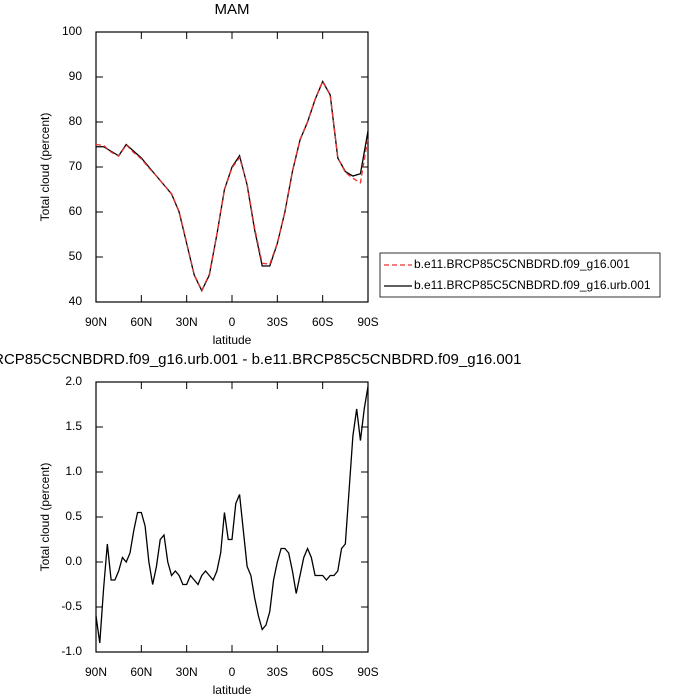  What do you see at coordinates (532, 285) in the screenshot?
I see `legend-label: b.e11.BRCP85C5CNBDRD.f09_g16.urb.001` at bounding box center [532, 285].